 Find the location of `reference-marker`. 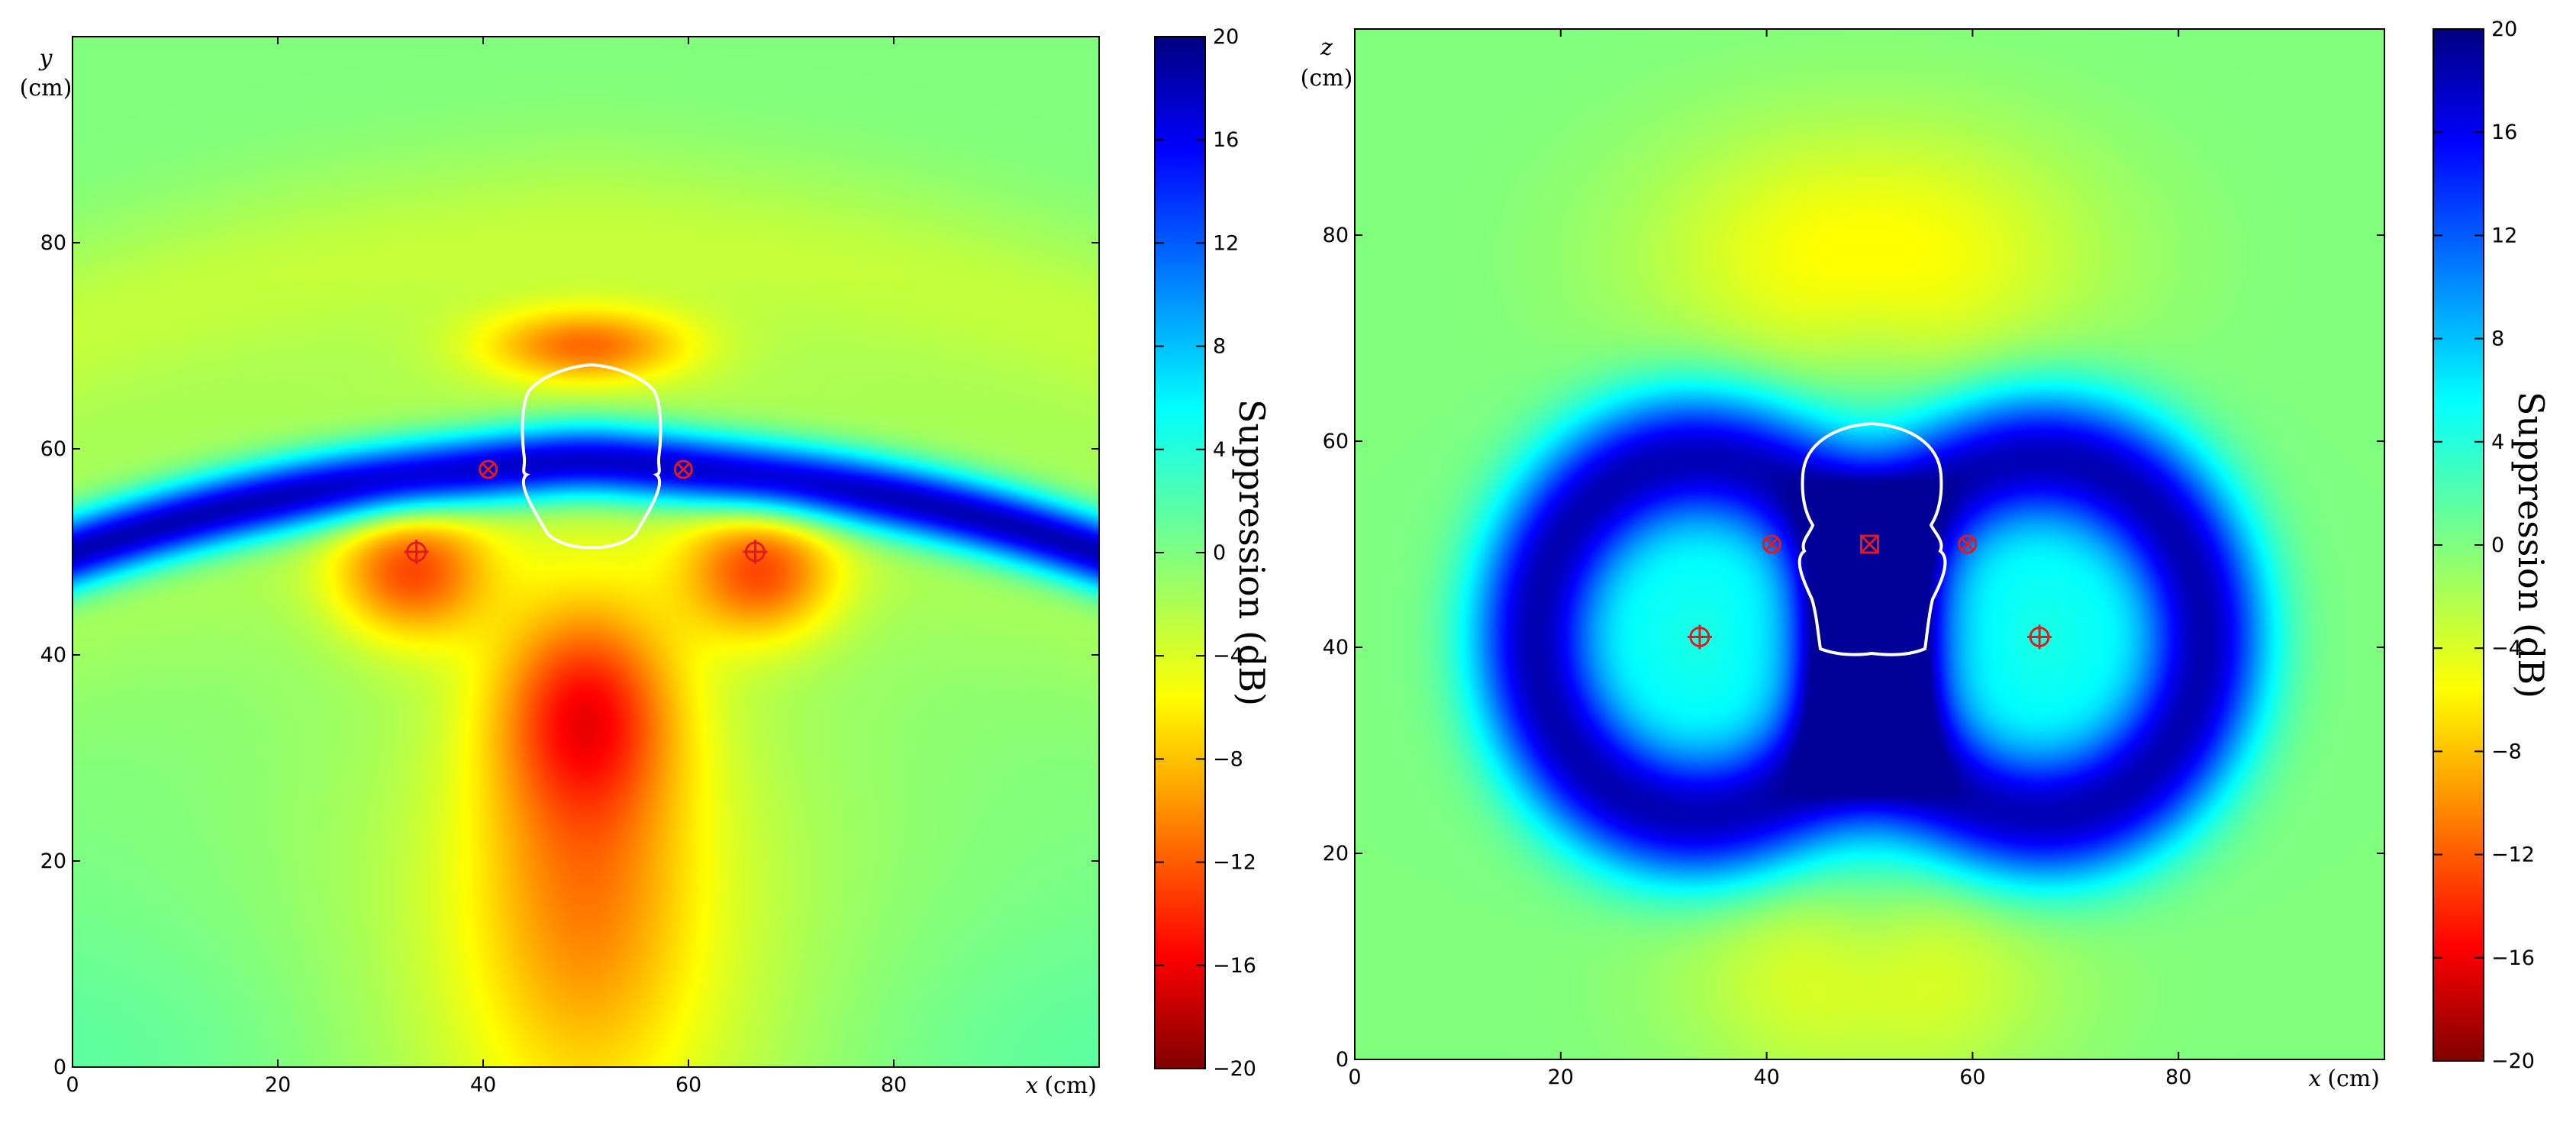

reference-marker is located at coordinates (1869, 544).